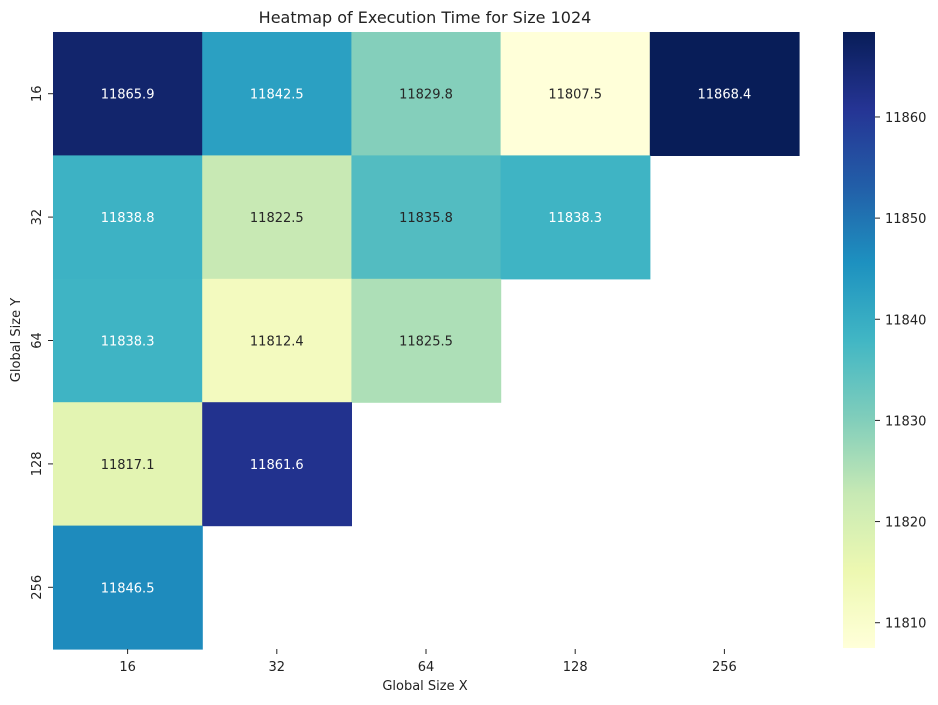  I want to click on y-axis: 16 32 64 128 256, so click(41, 342).